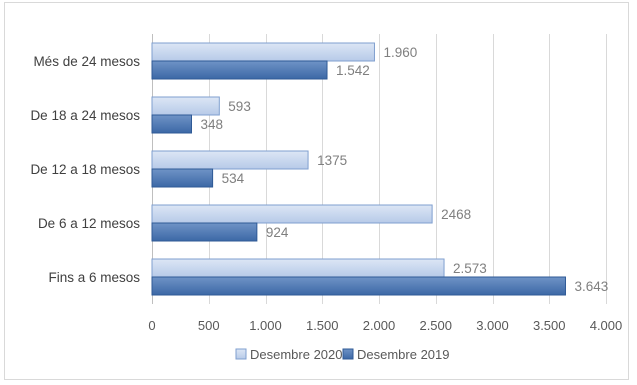 Image resolution: width=637 pixels, height=385 pixels. Describe the element at coordinates (403, 354) in the screenshot. I see `legend-label: Desembre 2019` at that location.